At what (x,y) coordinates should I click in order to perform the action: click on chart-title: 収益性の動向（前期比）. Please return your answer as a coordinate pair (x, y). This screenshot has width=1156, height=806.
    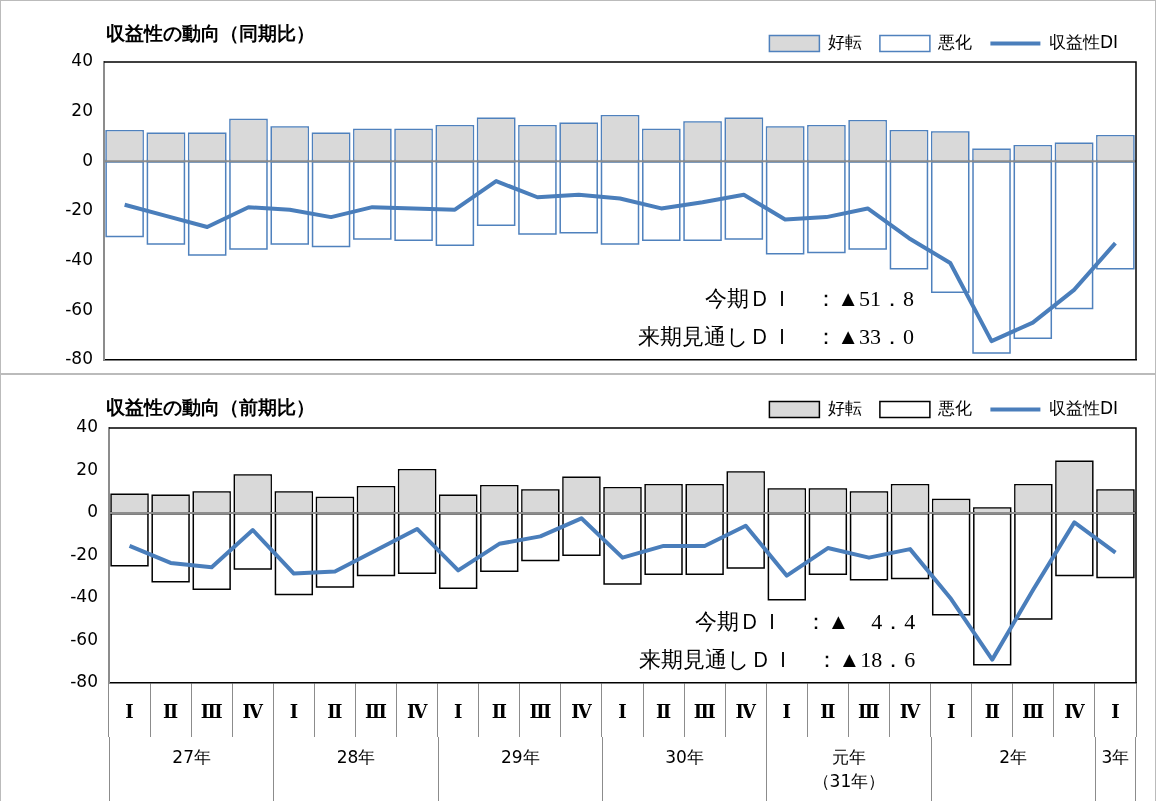
    Looking at the image, I should click on (210, 407).